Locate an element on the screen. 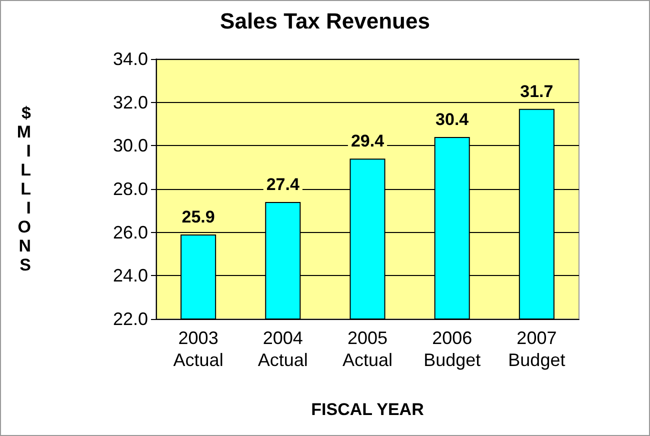 The image size is (650, 436). data-label: 31.7 is located at coordinates (537, 91).